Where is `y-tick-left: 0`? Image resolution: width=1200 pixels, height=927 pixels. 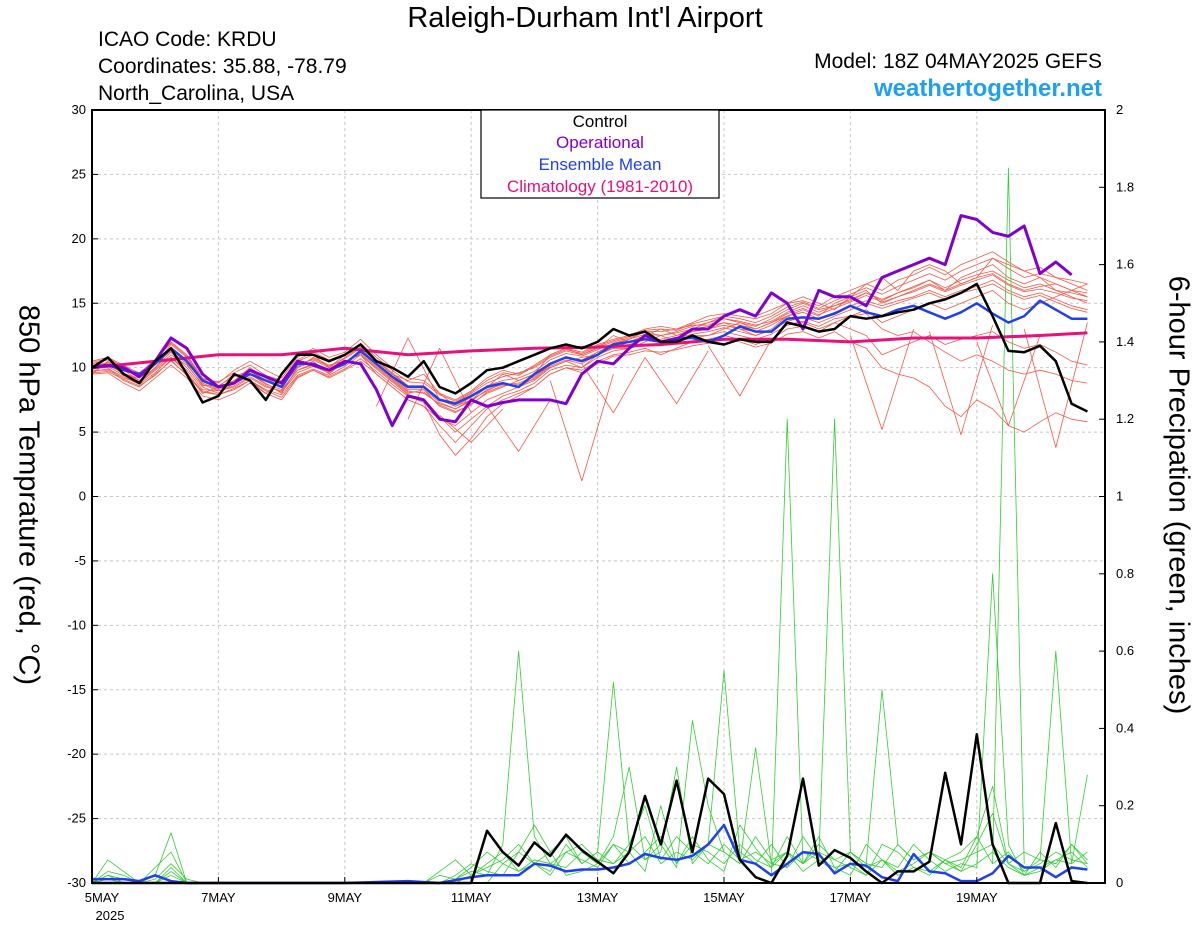 y-tick-left: 0 is located at coordinates (82, 496).